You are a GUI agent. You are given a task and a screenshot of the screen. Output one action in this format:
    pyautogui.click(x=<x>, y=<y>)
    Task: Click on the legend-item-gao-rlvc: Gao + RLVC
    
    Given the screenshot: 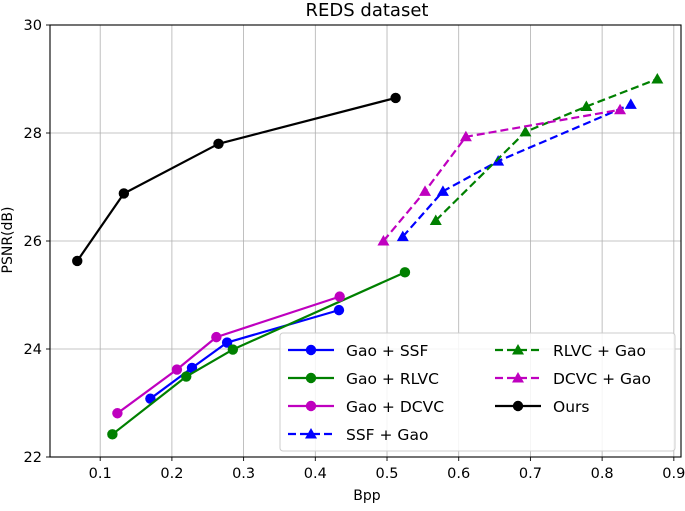 What is the action you would take?
    pyautogui.click(x=363, y=379)
    